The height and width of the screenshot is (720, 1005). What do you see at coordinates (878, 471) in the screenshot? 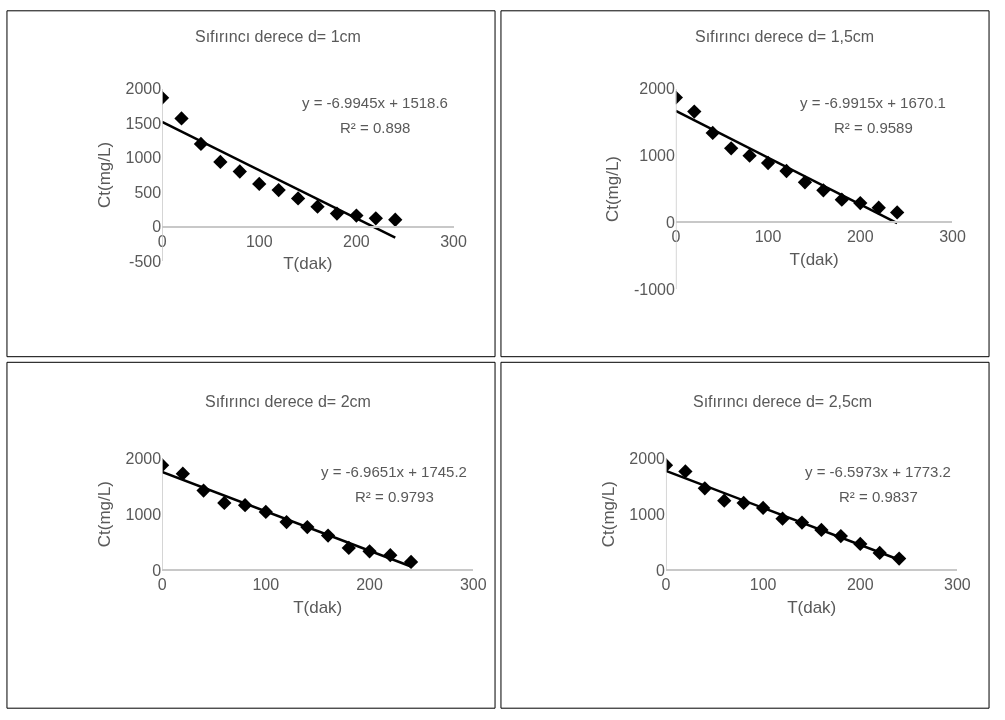
I see `annotation: y = -6.5973x + 1773.2` at bounding box center [878, 471].